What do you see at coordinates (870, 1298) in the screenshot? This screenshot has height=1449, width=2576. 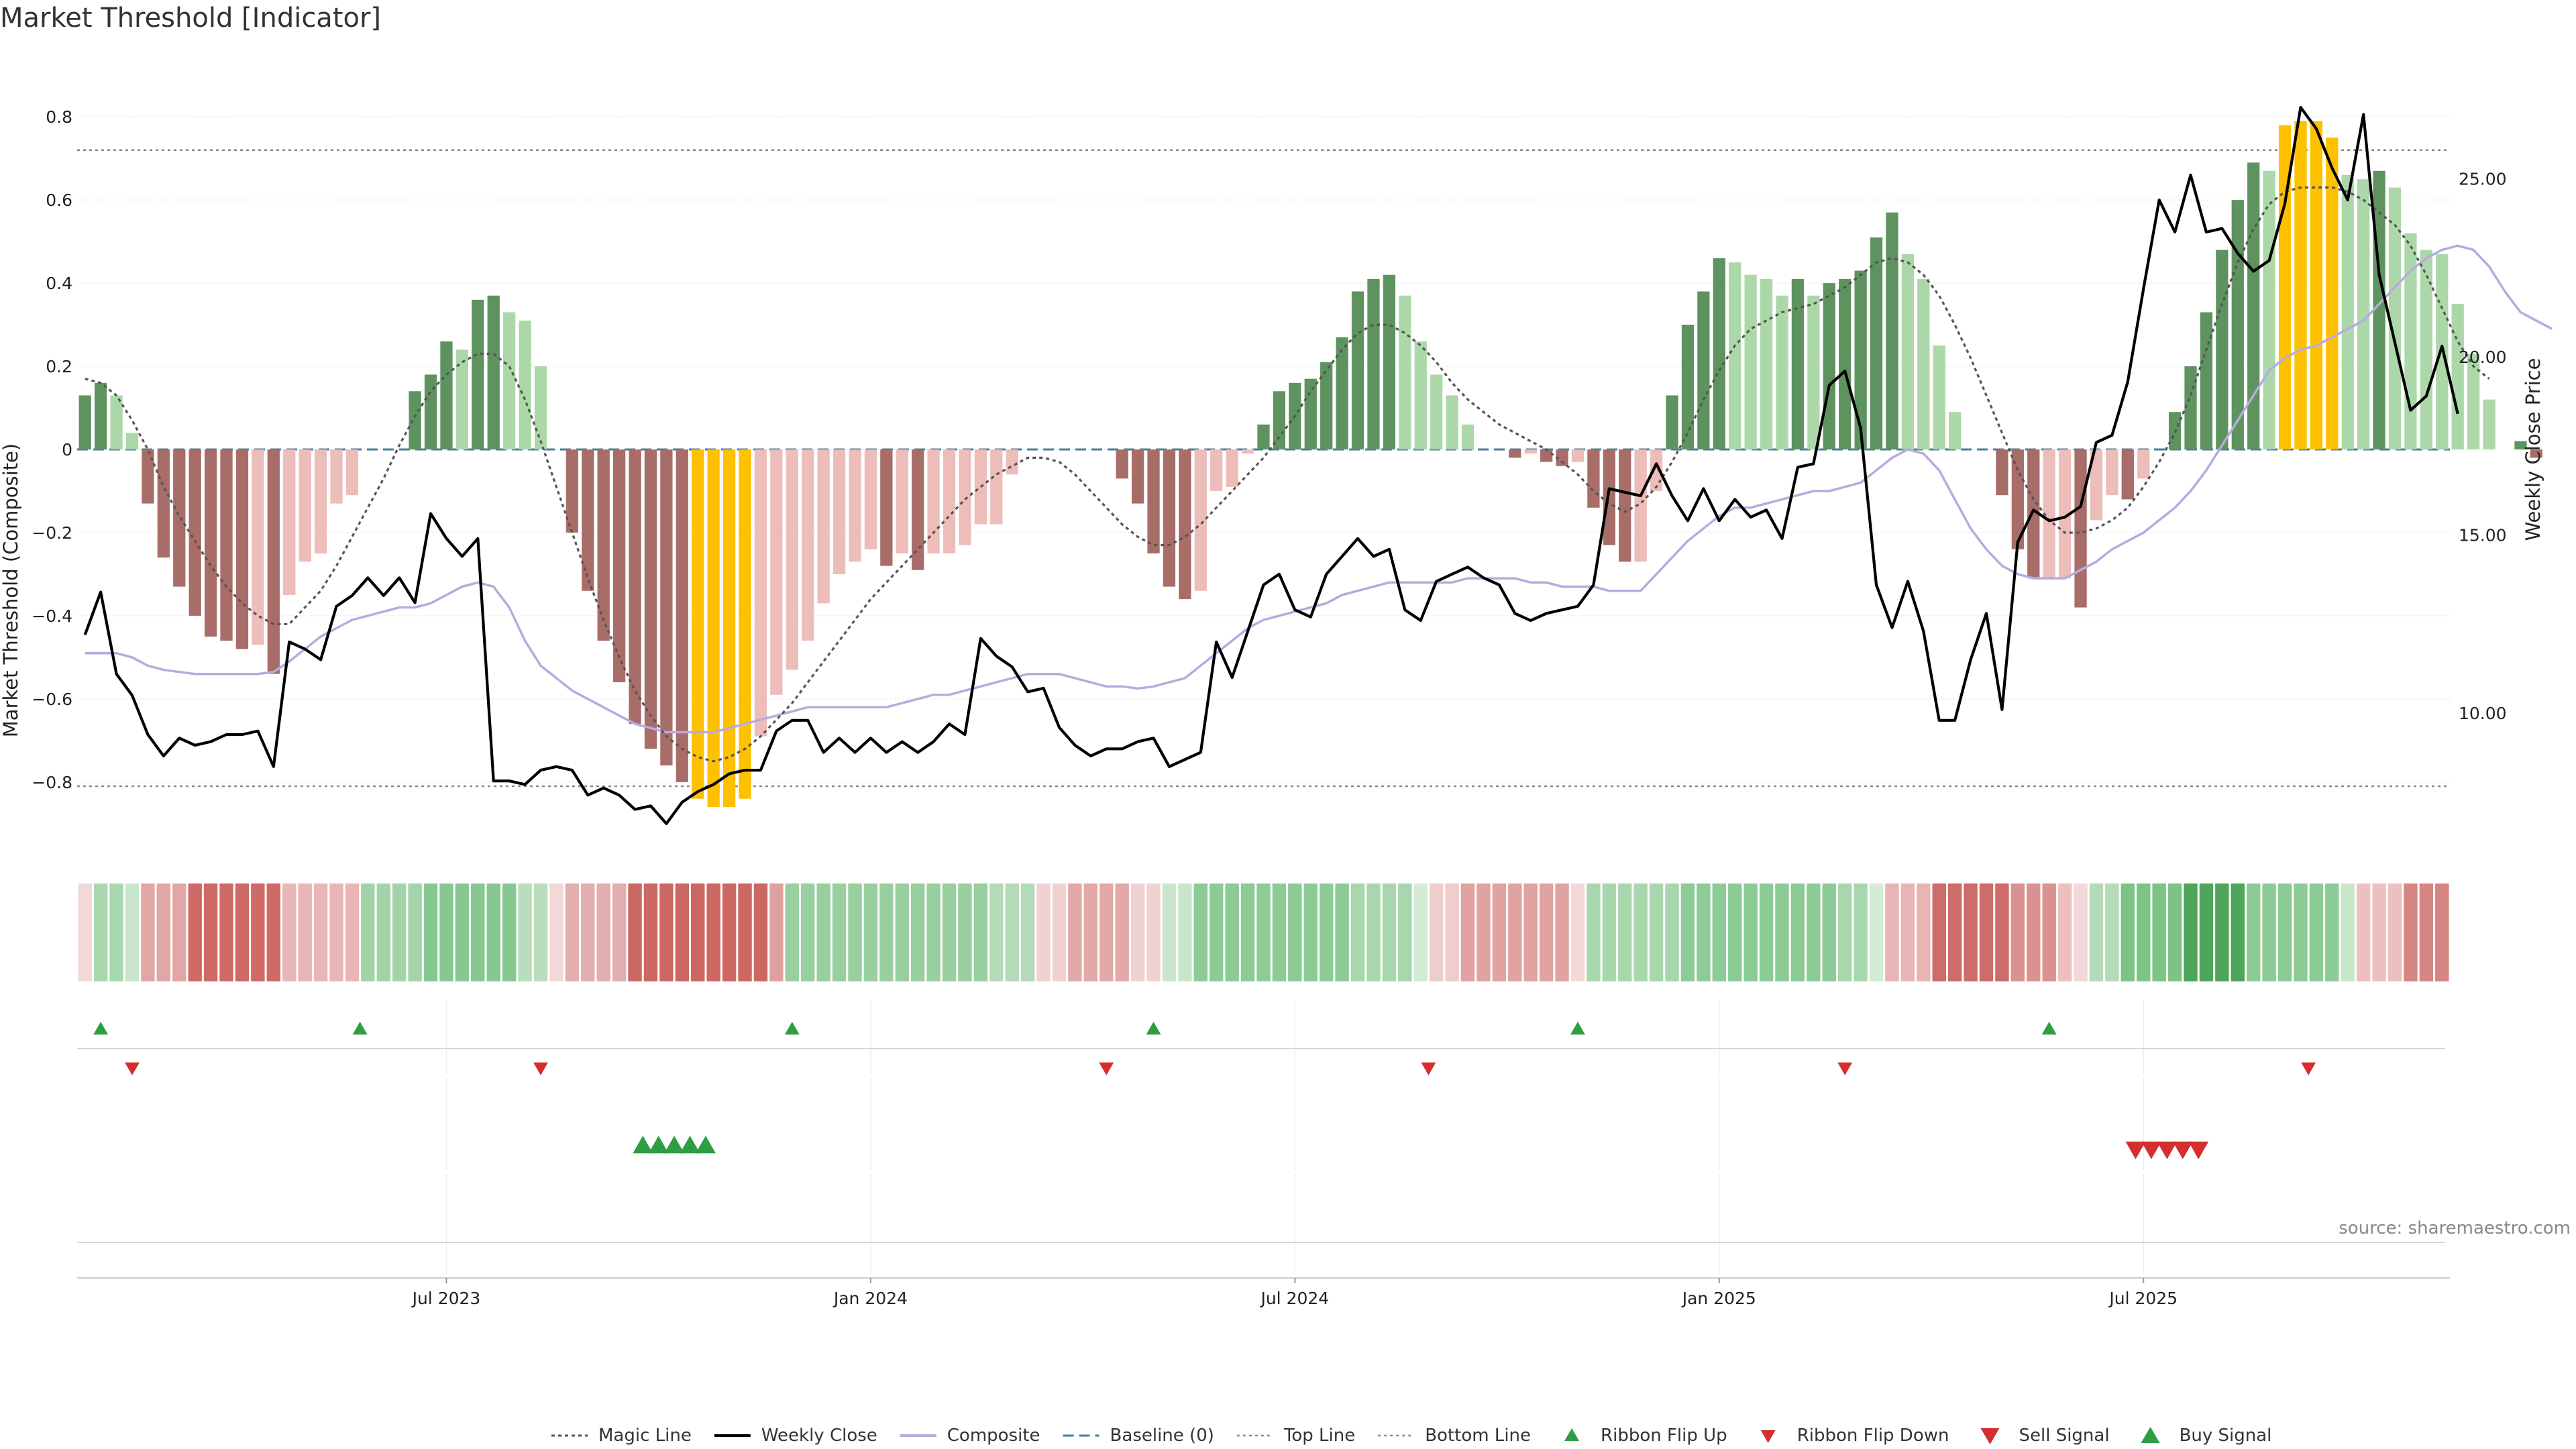 I see `x-tick-label: Jan 2024` at bounding box center [870, 1298].